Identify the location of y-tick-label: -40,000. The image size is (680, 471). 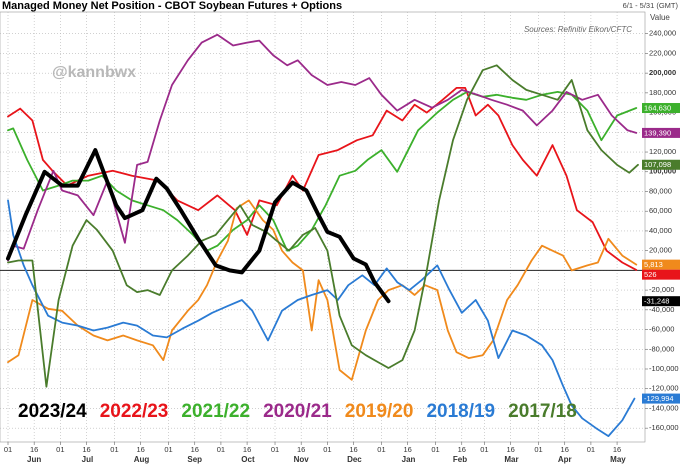
(661, 309).